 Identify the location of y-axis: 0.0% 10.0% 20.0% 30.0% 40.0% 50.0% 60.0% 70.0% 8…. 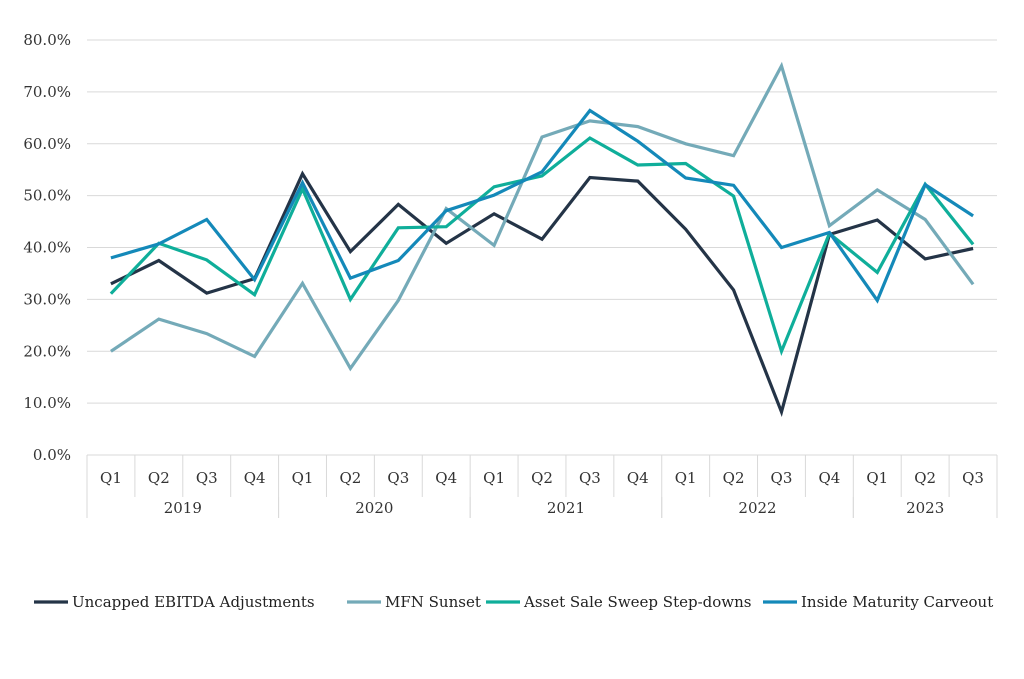
(47, 247).